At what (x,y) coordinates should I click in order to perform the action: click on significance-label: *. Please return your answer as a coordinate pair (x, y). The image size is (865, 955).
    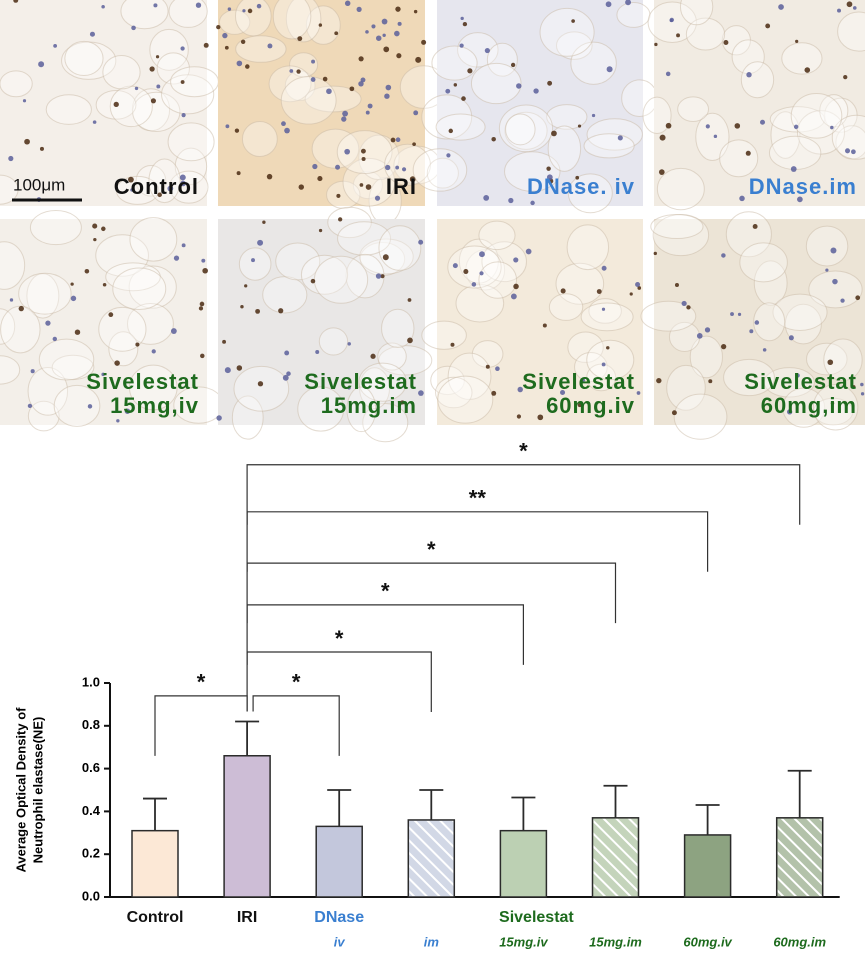
    Looking at the image, I should click on (431, 549).